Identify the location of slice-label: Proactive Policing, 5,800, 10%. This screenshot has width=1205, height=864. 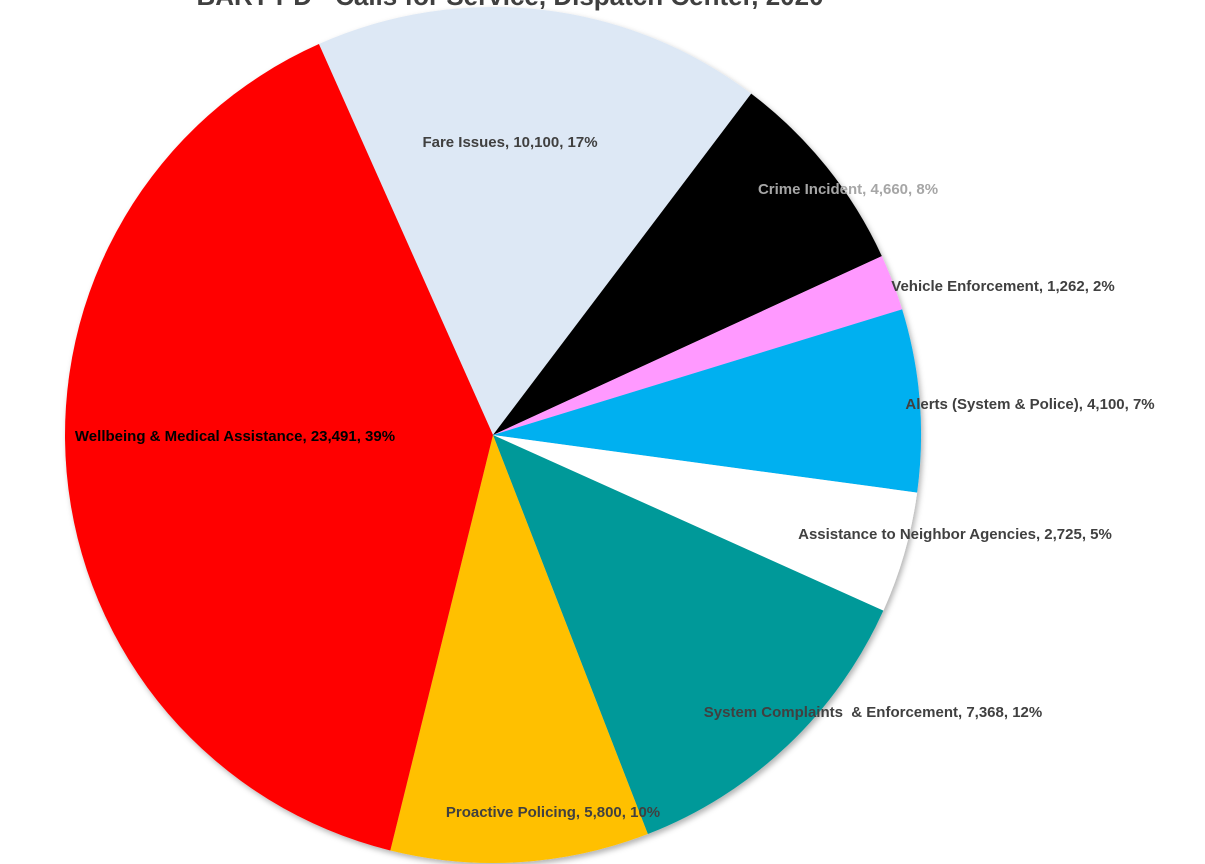
(553, 812).